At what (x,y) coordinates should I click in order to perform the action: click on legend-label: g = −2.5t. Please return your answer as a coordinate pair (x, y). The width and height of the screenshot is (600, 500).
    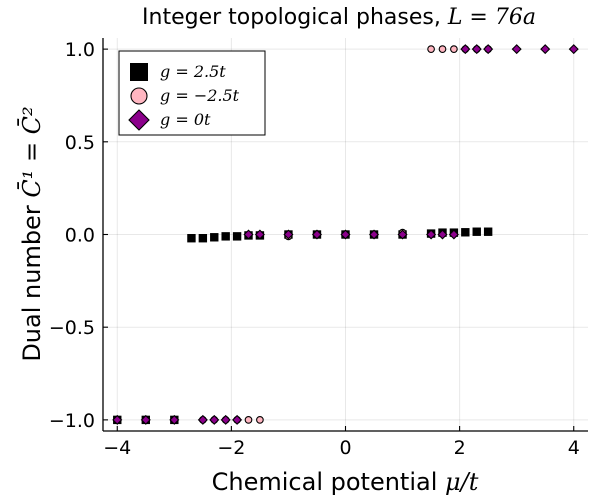
    Looking at the image, I should click on (200, 95).